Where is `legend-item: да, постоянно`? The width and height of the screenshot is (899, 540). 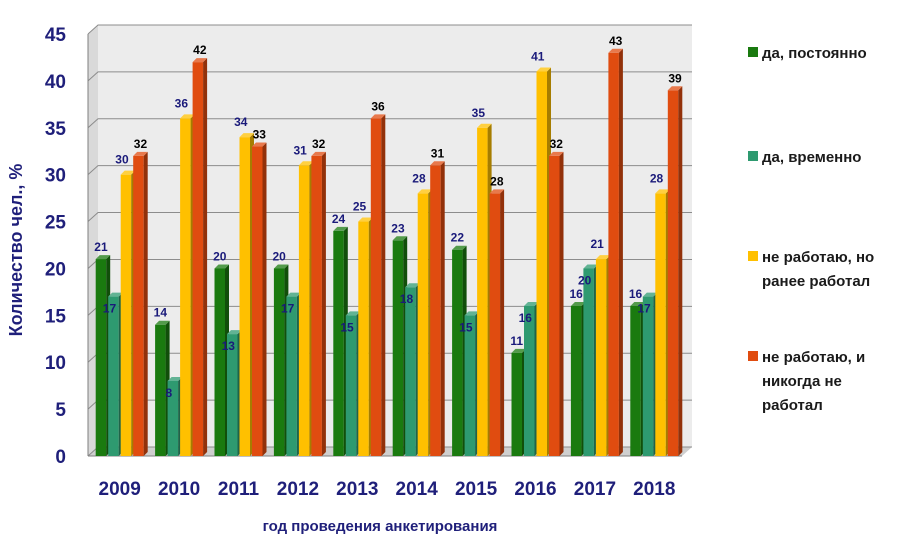
legend-item: да, постоянно is located at coordinates (807, 53).